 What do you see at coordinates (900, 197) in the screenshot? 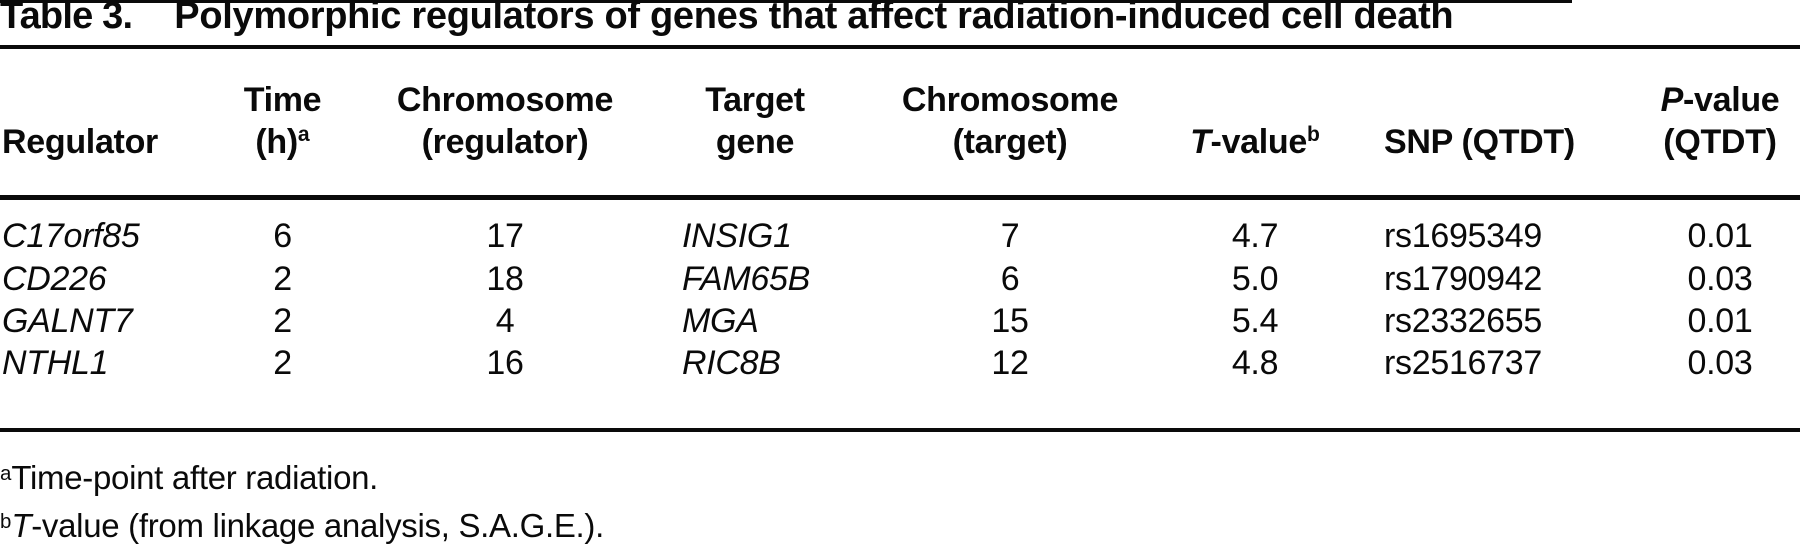
I see `header-rule` at bounding box center [900, 197].